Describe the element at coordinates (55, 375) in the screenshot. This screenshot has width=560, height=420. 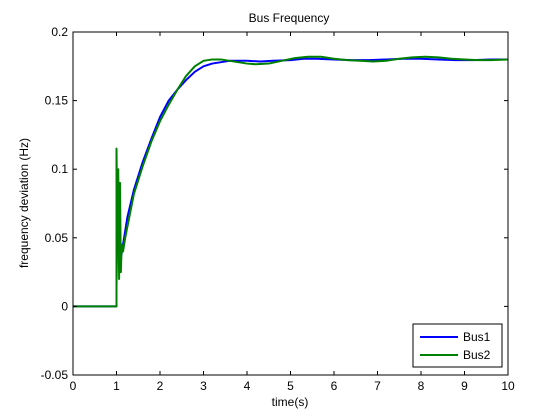
I see `y-tick-label: -0.05` at that location.